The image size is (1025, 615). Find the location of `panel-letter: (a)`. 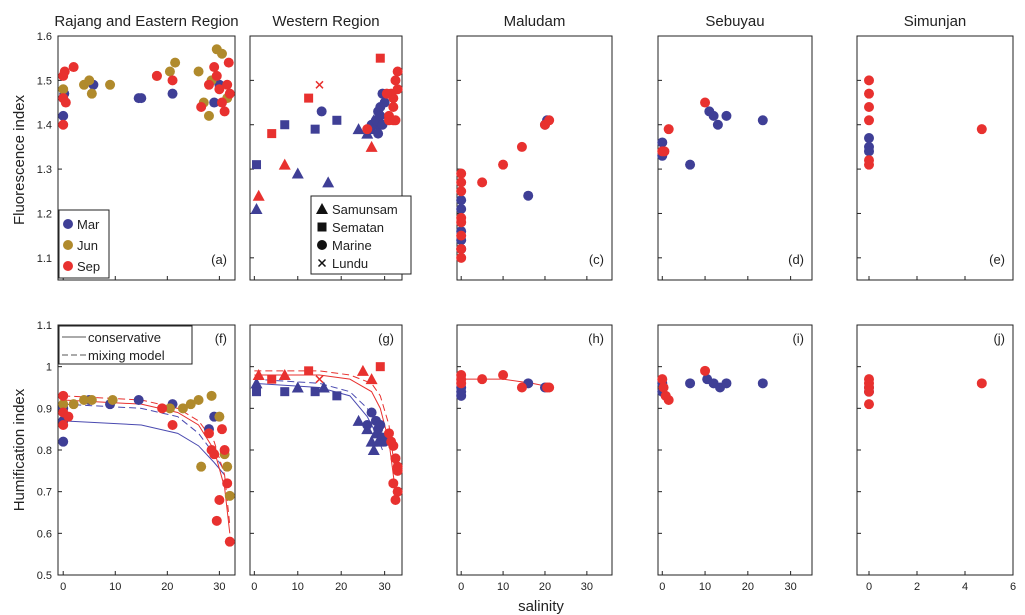

panel-letter: (a) is located at coordinates (219, 259).